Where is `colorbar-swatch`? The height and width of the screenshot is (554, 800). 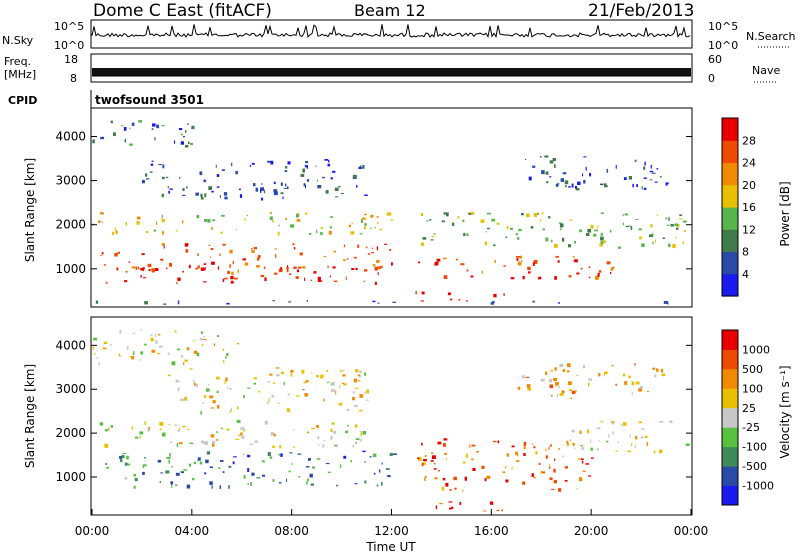
colorbar-swatch is located at coordinates (730, 285).